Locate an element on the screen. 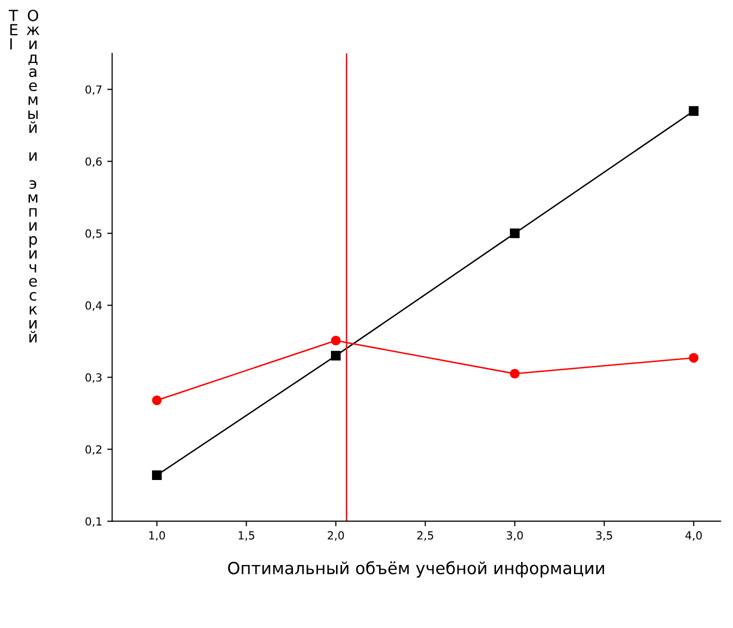 Image resolution: width=733 pixels, height=628 pixels. x-axis-title: Оптимальный объём учебной информации is located at coordinates (416, 569).